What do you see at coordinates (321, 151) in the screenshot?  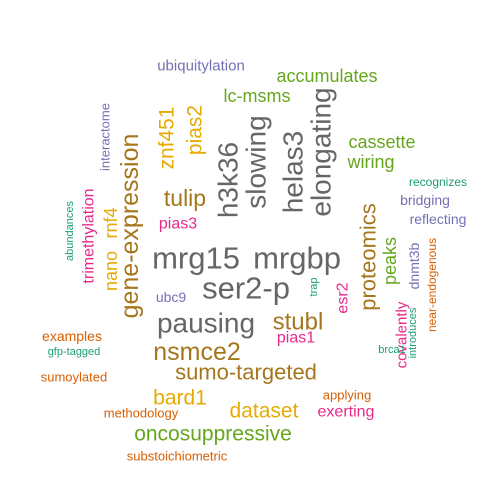 I see `word-elongating: elongating` at bounding box center [321, 151].